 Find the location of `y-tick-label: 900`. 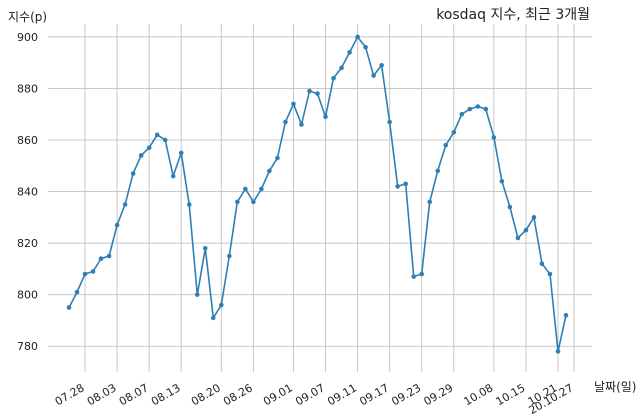

y-tick-label: 900 is located at coordinates (27, 37).